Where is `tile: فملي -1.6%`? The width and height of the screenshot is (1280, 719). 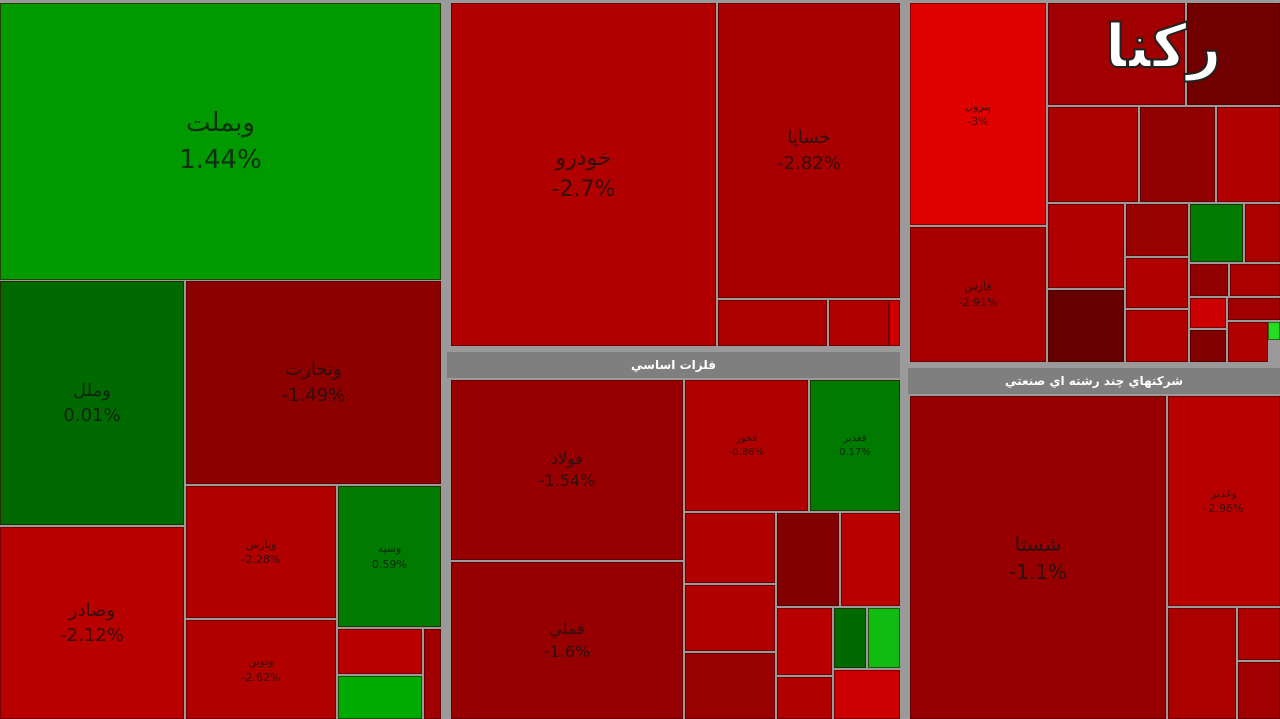 tile: فملي -1.6% is located at coordinates (567, 640).